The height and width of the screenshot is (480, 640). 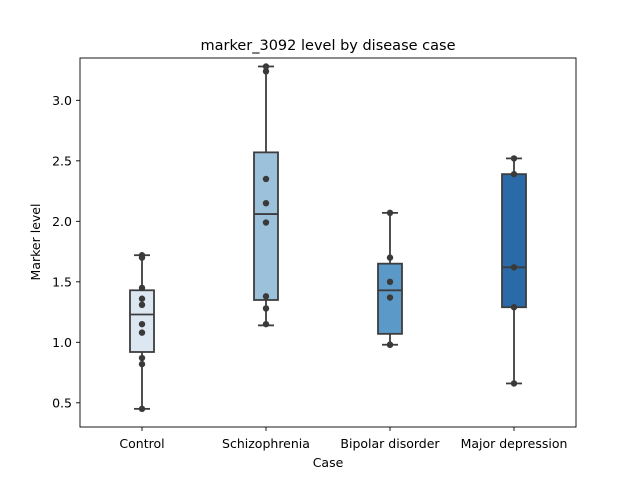 What do you see at coordinates (62, 100) in the screenshot?
I see `y-tick-label: 3.0` at bounding box center [62, 100].